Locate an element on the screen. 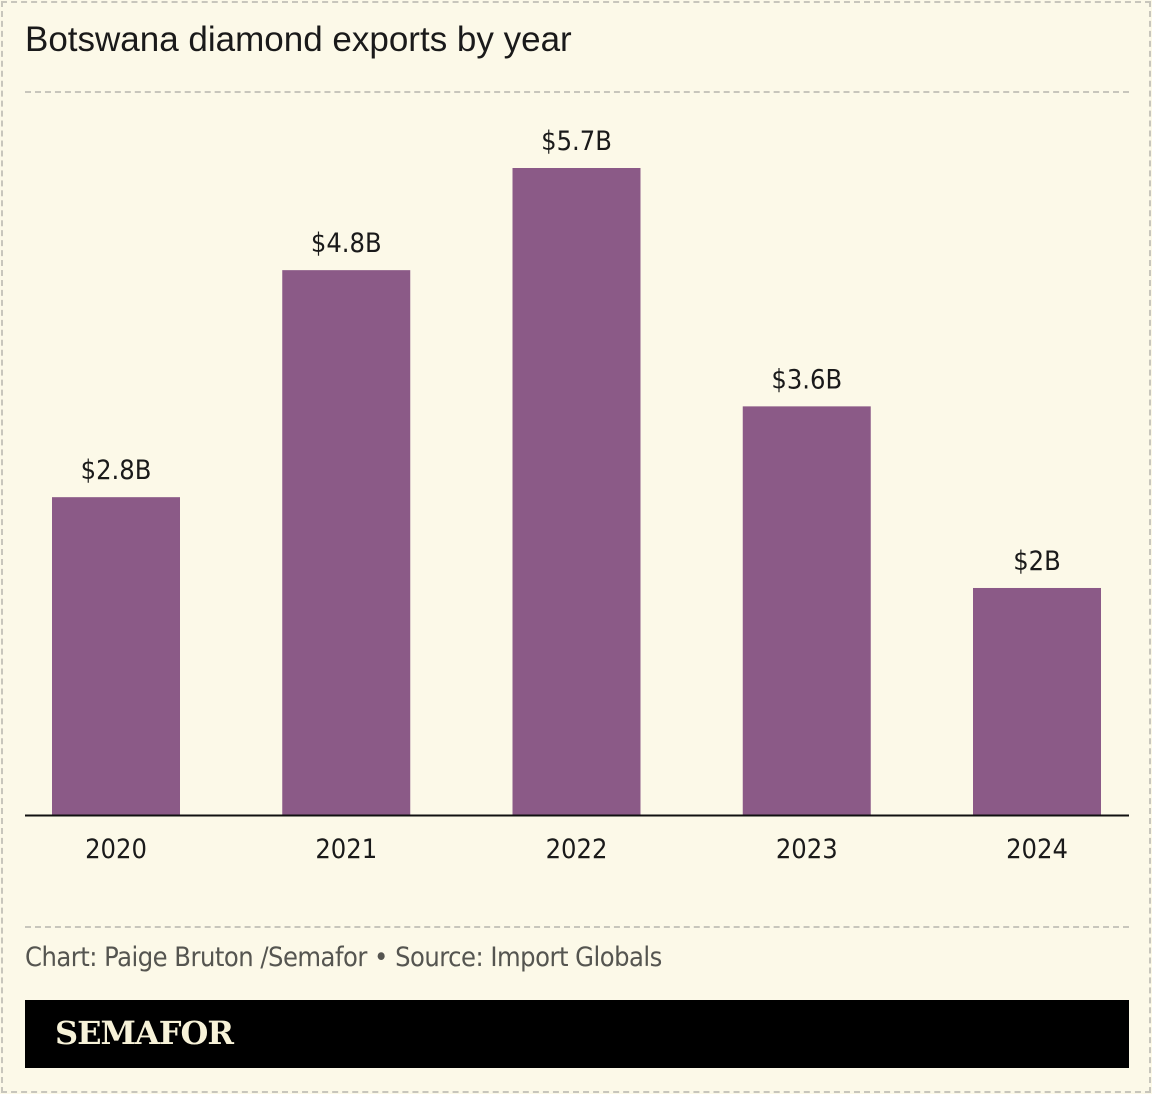  data-label: $2.8B is located at coordinates (116, 470).